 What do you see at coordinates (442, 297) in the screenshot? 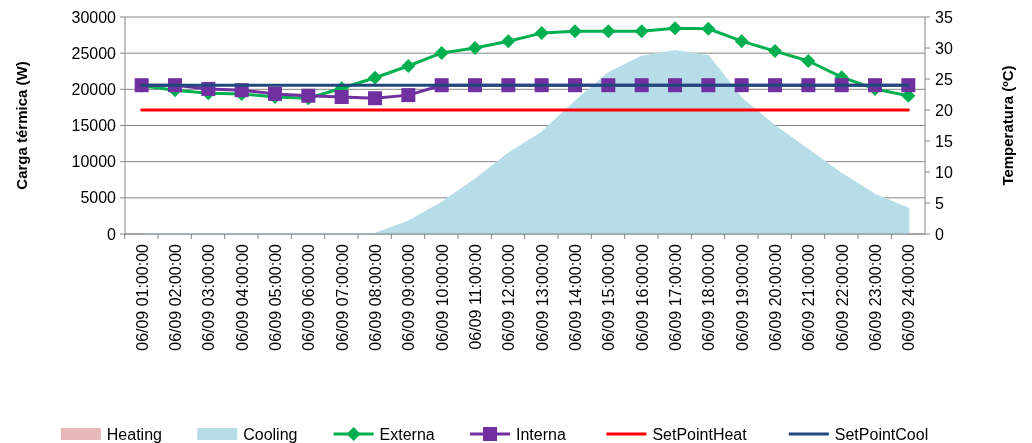
I see `x-tick-label: 06/09 10:00:00` at bounding box center [442, 297].